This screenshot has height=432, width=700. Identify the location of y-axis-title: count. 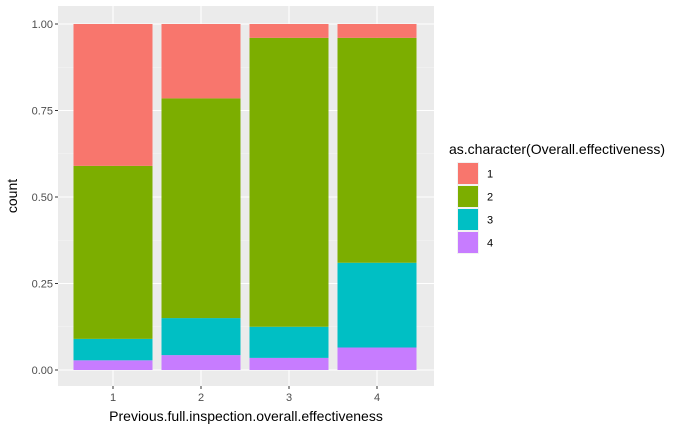
(12, 196).